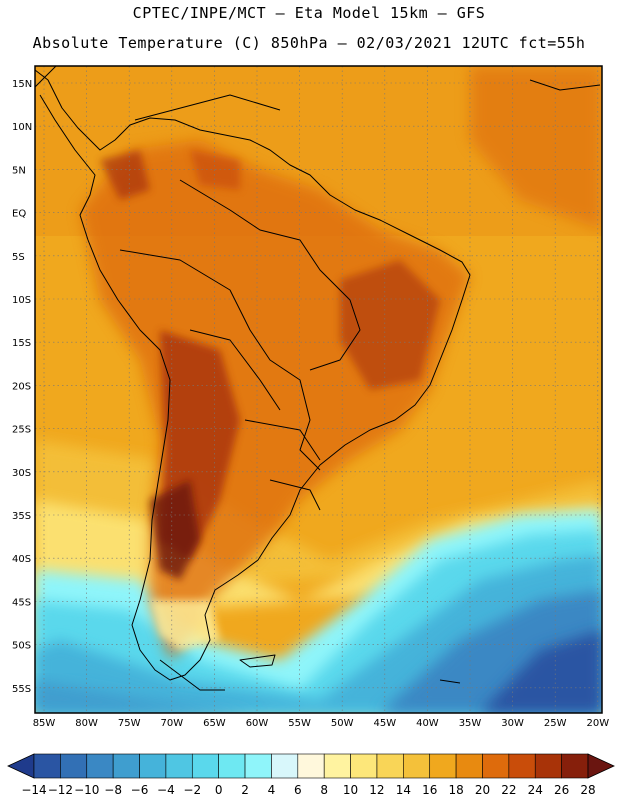 The image size is (618, 800). What do you see at coordinates (19, 214) in the screenshot?
I see `lat-label: EQ` at bounding box center [19, 214].